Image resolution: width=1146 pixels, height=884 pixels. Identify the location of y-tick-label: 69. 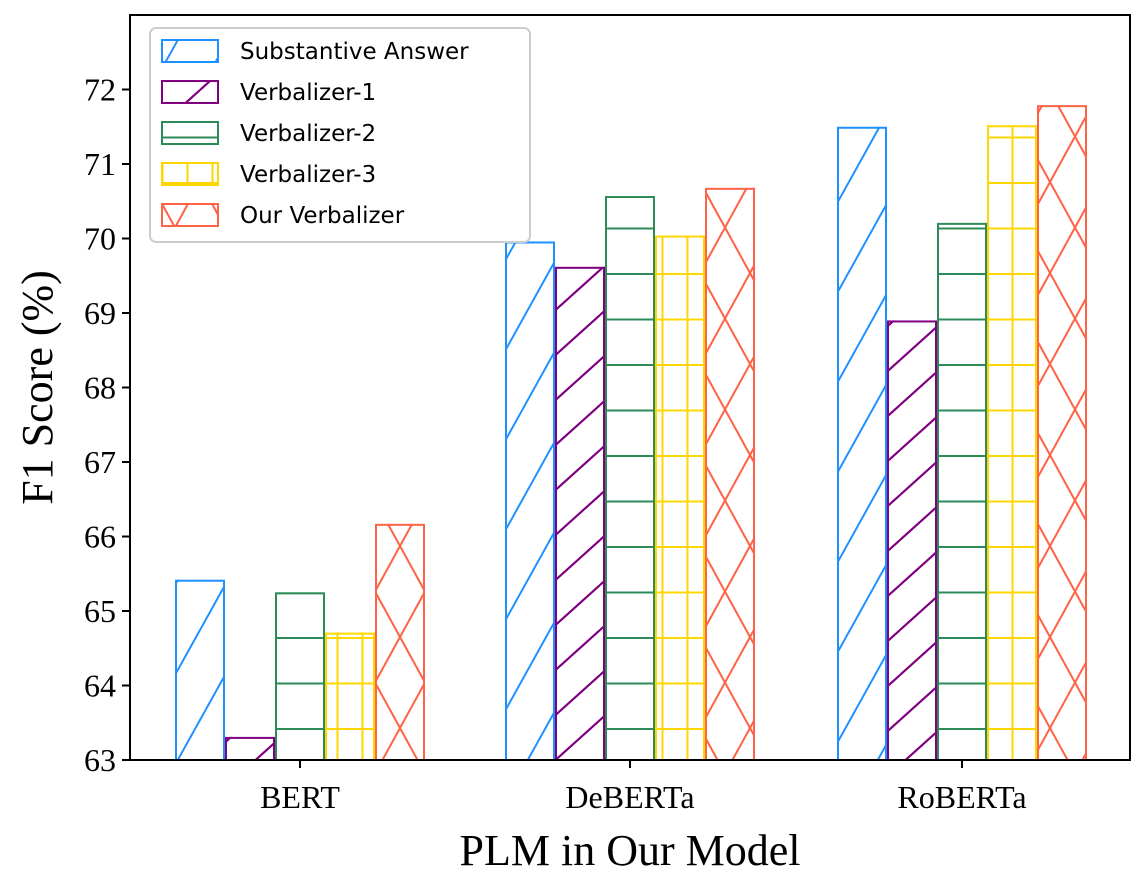
(100, 313).